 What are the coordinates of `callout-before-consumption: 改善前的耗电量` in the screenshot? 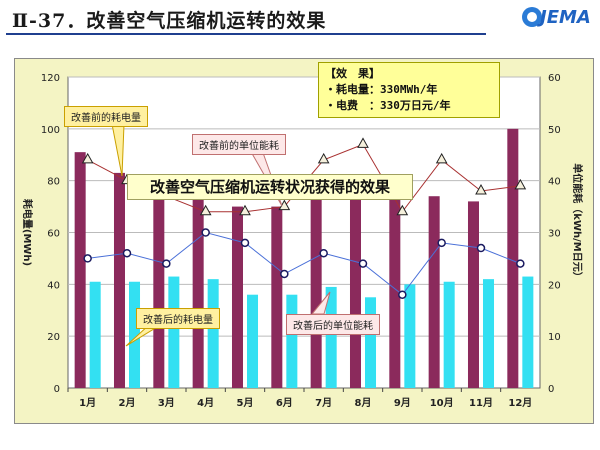 It's located at (106, 116).